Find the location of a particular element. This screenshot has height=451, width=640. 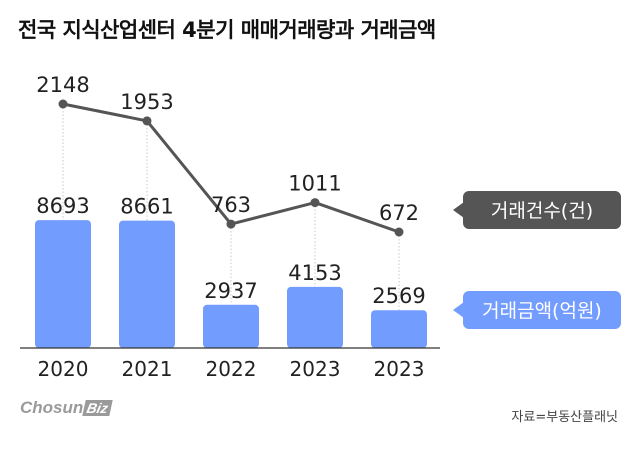

line-value-label: 2148 is located at coordinates (62, 85).